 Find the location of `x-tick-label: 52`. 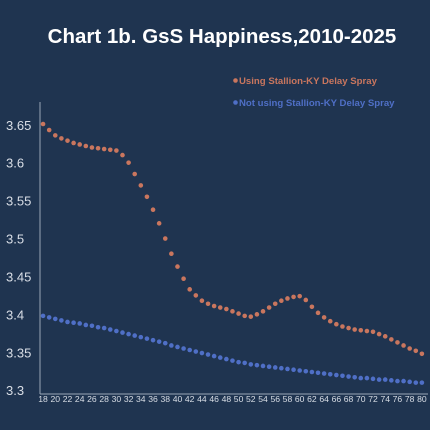

x-tick-label: 52 is located at coordinates (251, 399).